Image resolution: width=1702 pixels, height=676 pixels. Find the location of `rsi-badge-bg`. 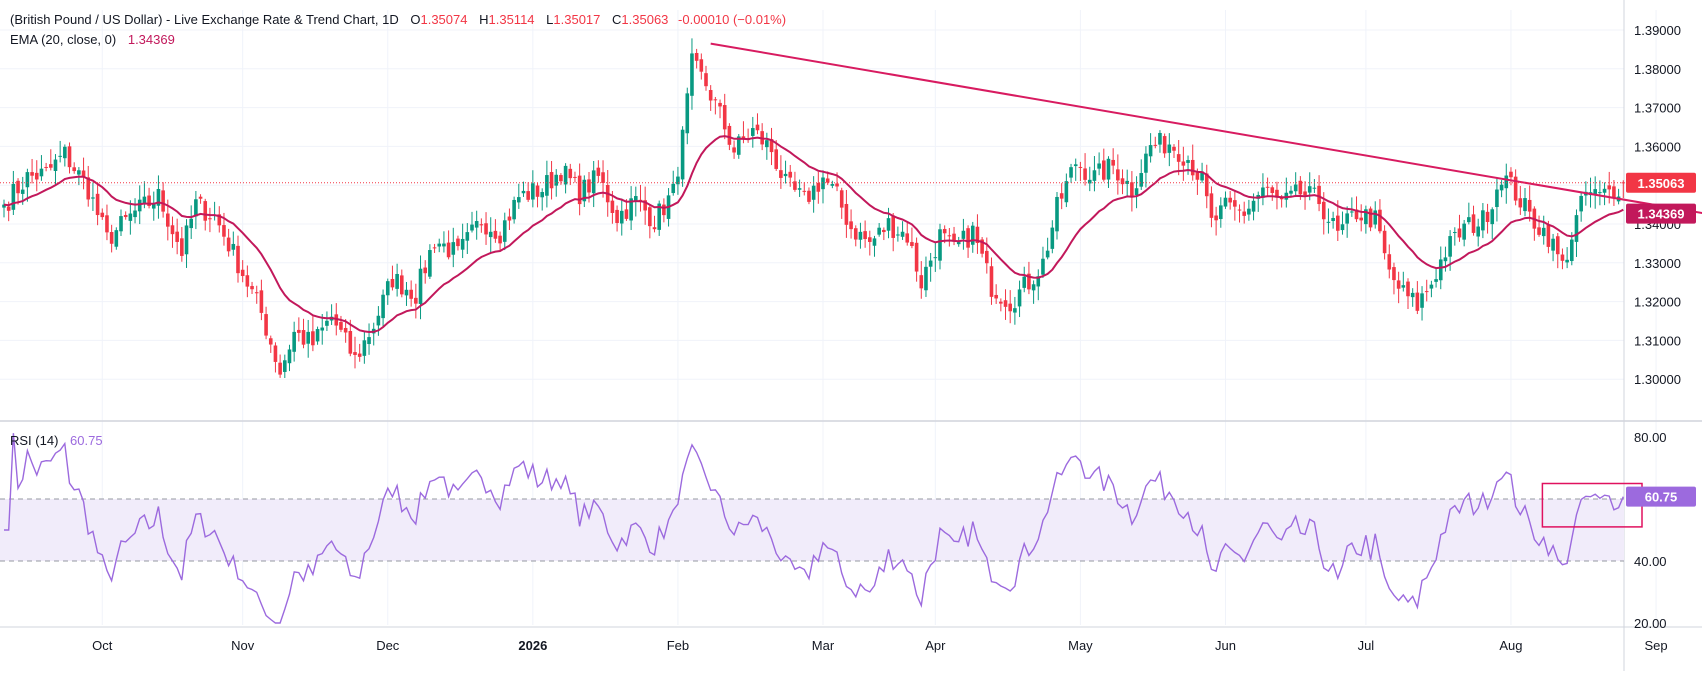

rsi-badge-bg is located at coordinates (1661, 496).